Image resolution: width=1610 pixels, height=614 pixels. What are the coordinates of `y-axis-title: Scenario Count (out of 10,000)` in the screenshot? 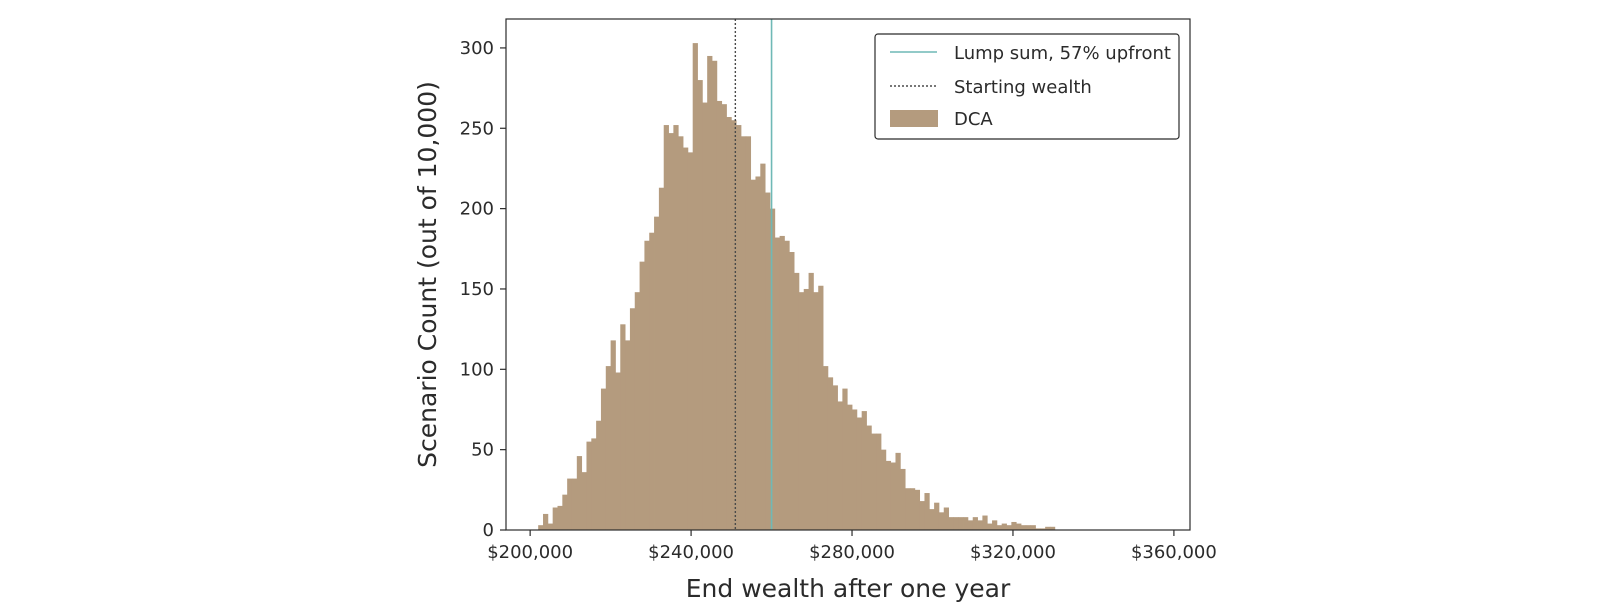 It's located at (427, 274).